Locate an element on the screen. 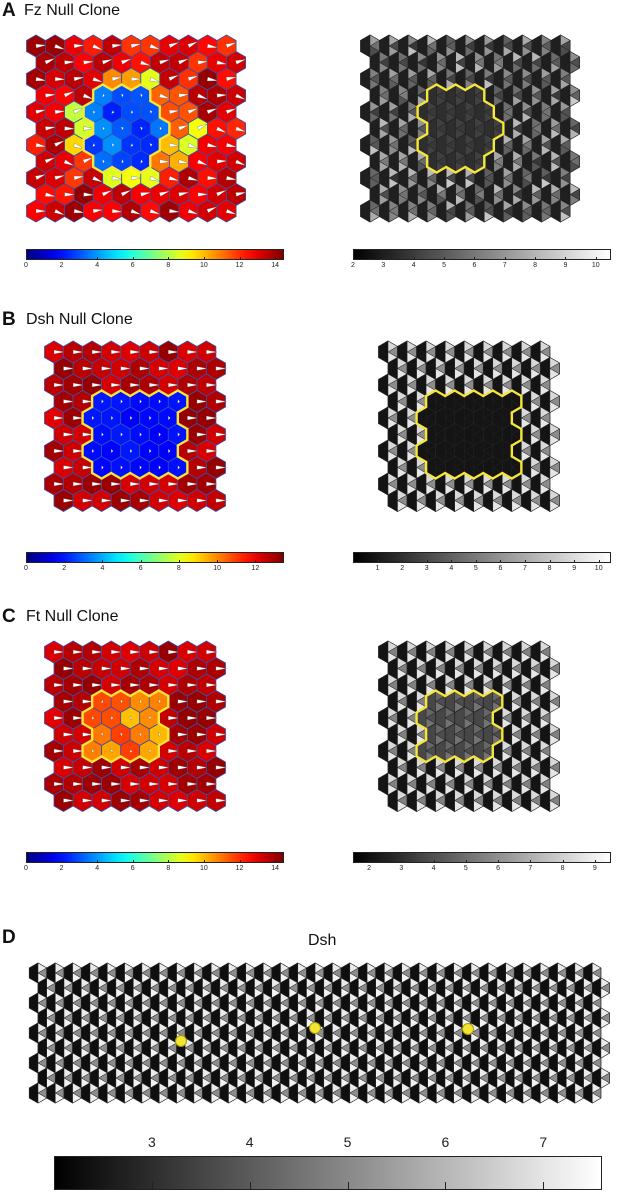  colorbar-d: 3 4 5 6 7 is located at coordinates (328, 1163).